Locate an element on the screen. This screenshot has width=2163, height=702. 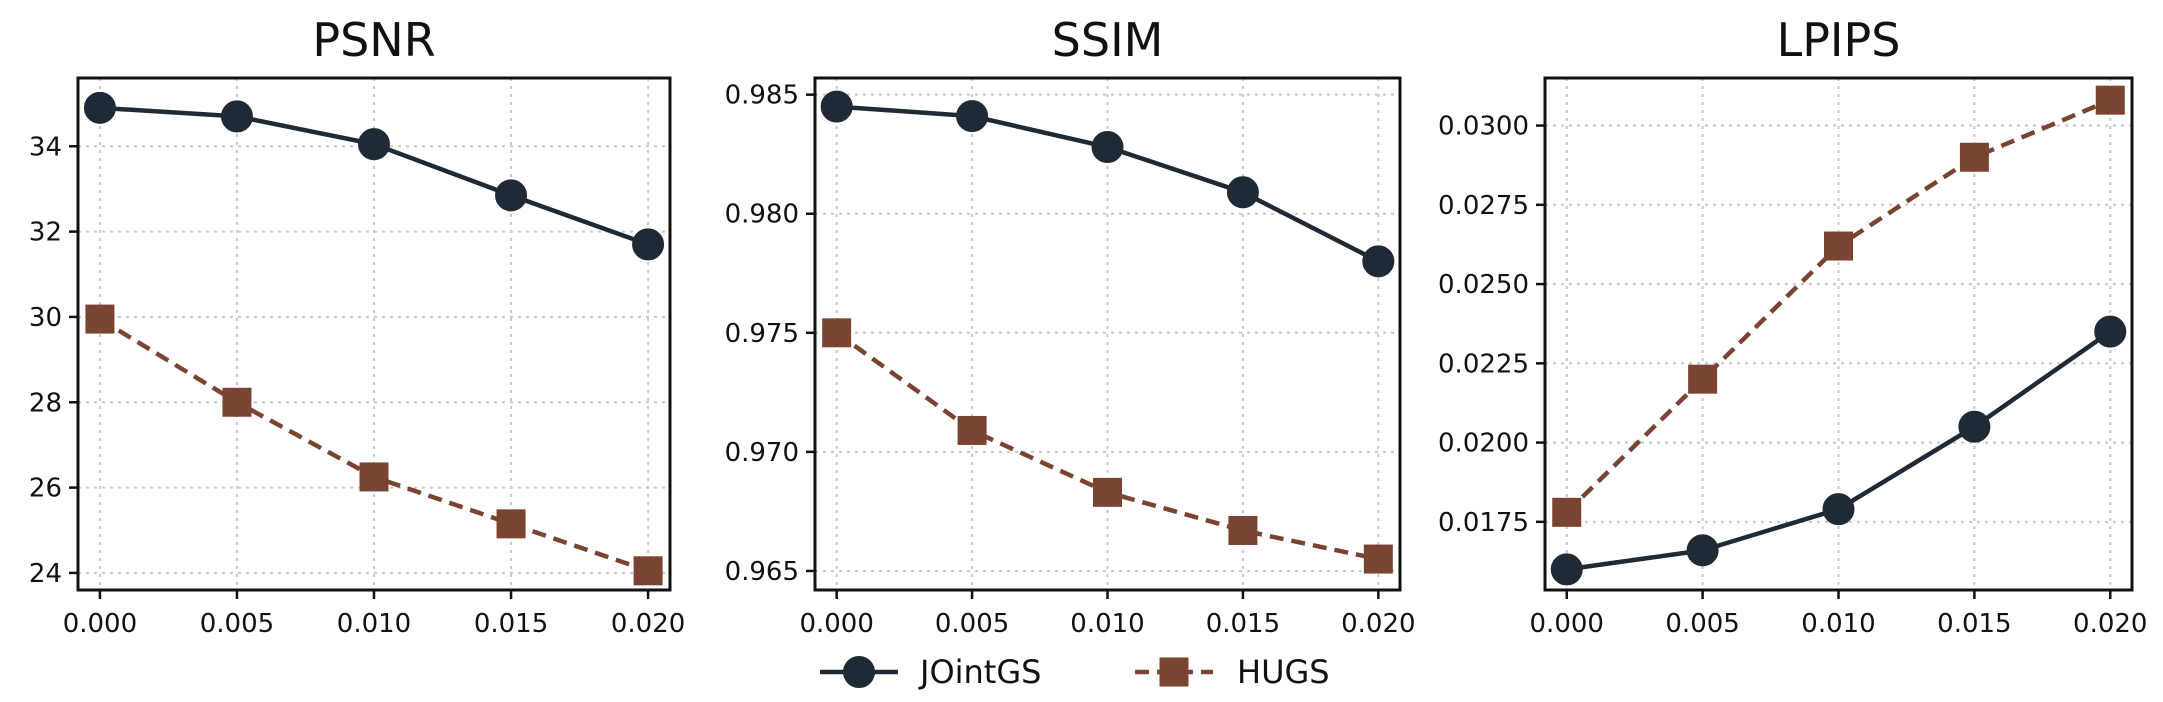
y-tick-label: 34 is located at coordinates (45, 147).